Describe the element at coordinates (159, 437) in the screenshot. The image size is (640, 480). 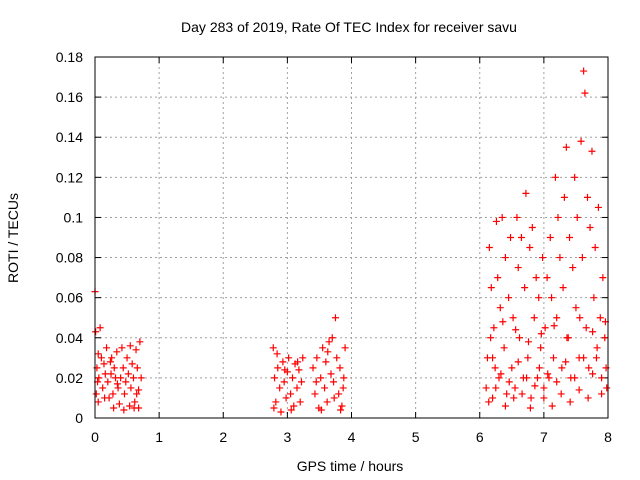
I see `x-tick-label: 1` at that location.